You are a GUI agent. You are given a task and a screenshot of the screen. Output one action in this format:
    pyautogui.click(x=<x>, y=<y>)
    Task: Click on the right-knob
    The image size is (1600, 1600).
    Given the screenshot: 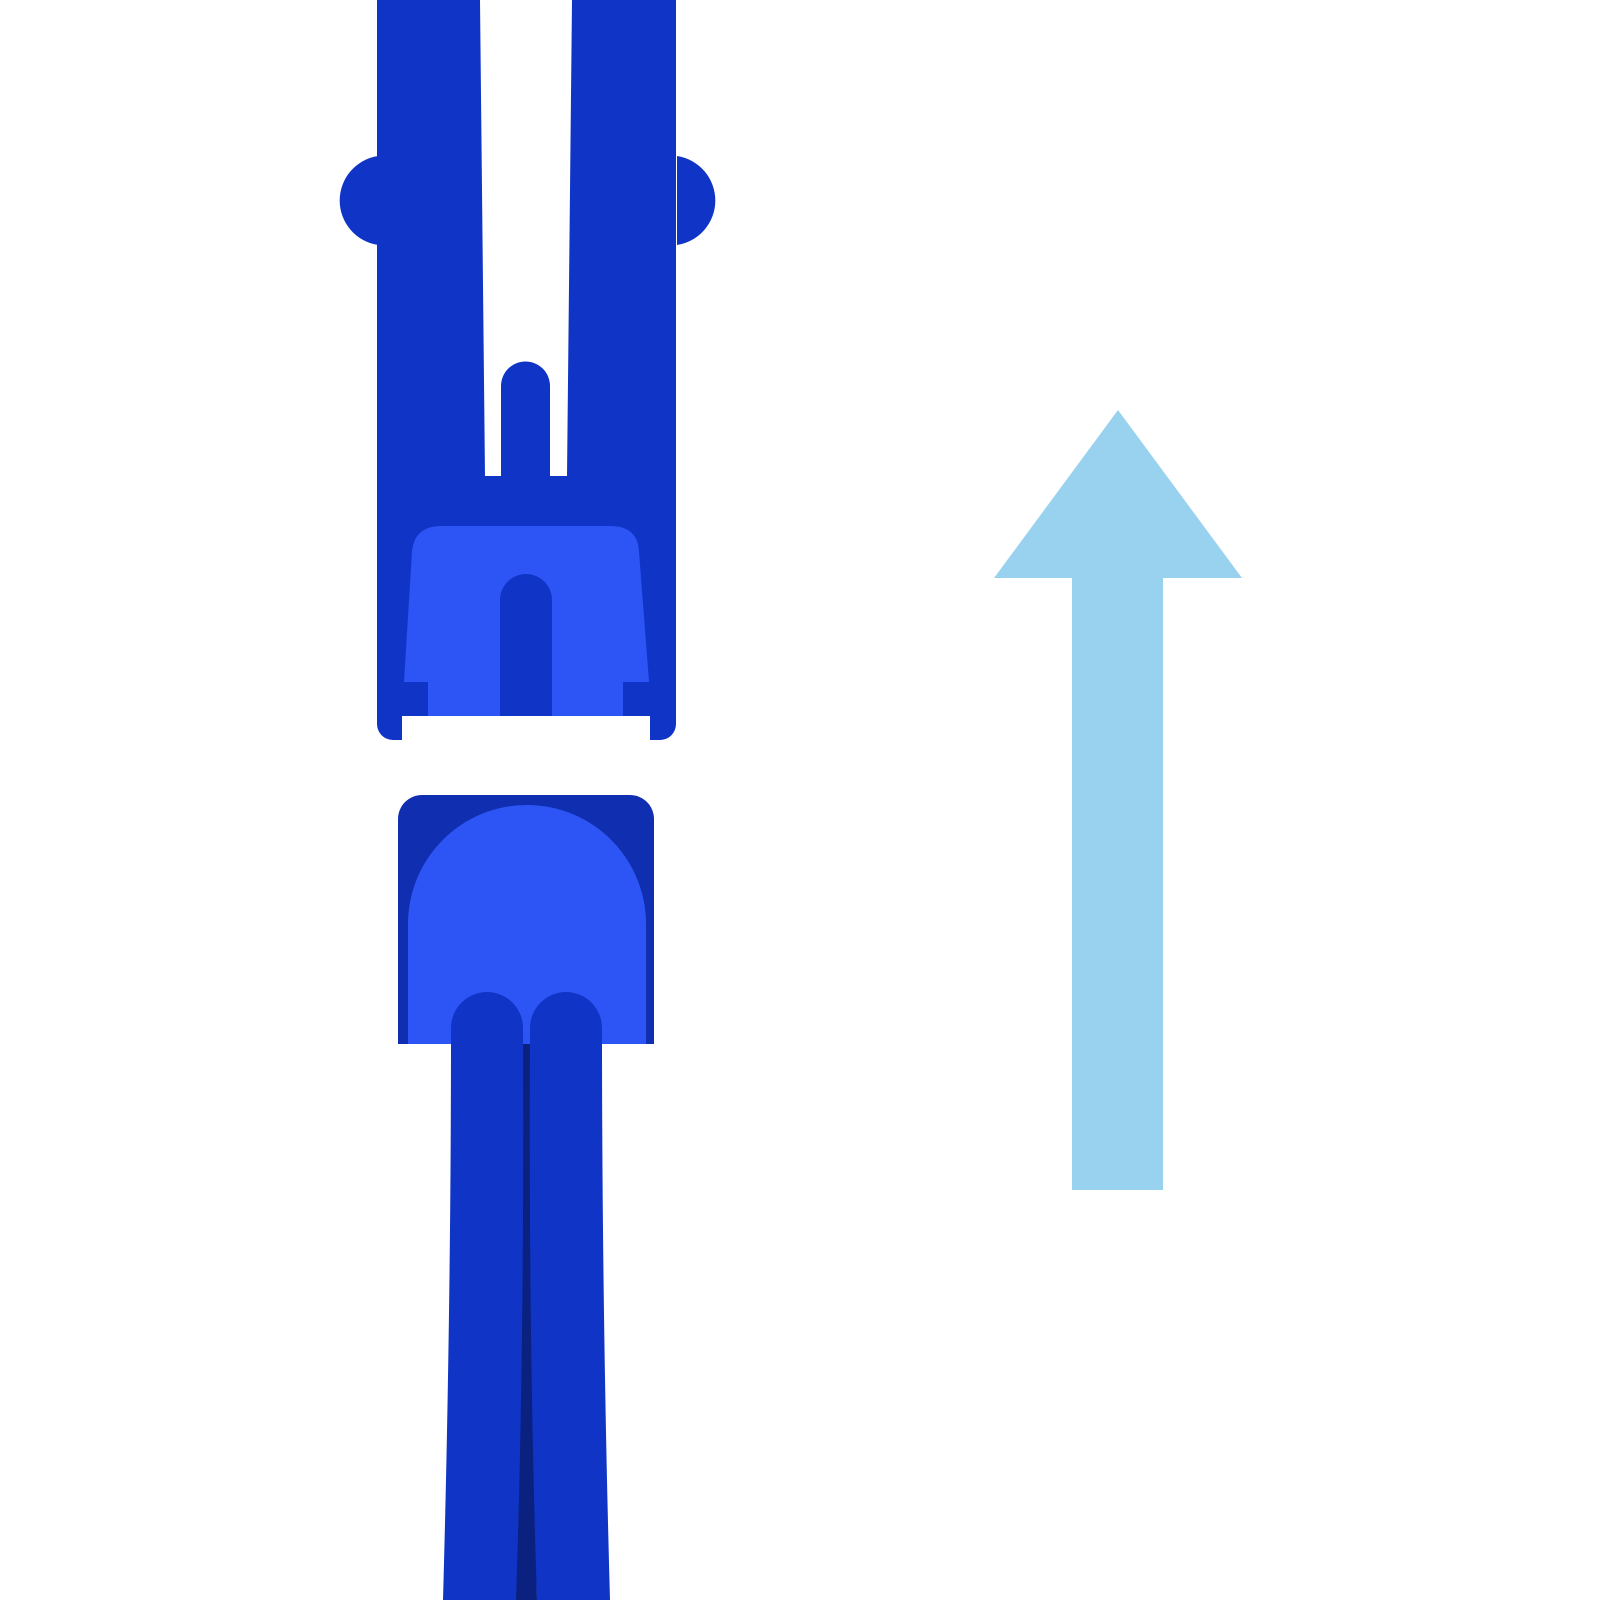 What is the action you would take?
    pyautogui.click(x=696, y=200)
    